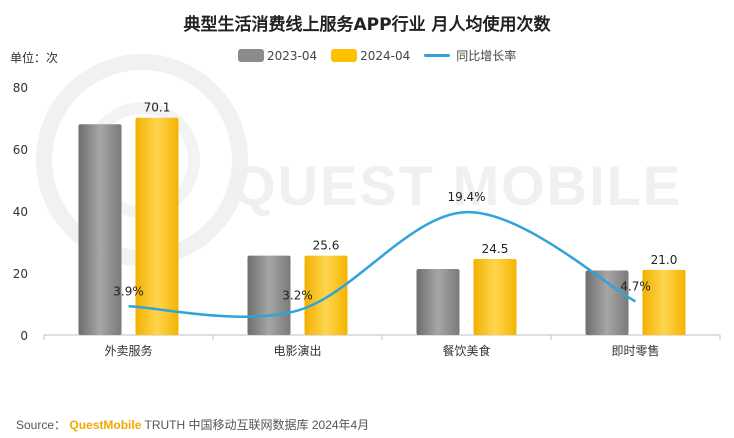 The width and height of the screenshot is (734, 438). What do you see at coordinates (297, 296) in the screenshot?
I see `growth-label: 3.2%` at bounding box center [297, 296].